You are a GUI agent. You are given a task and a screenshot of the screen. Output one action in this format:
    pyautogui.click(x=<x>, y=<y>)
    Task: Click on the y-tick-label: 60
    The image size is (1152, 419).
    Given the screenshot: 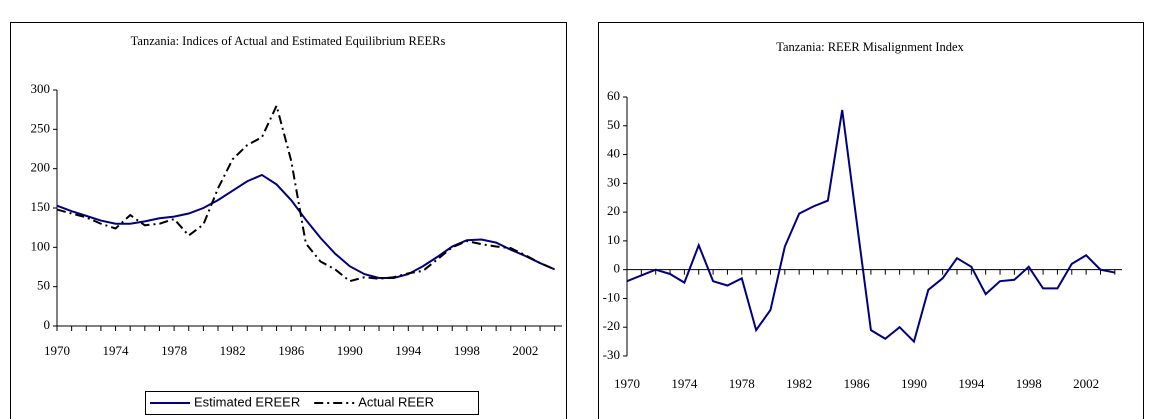 What is the action you would take?
    pyautogui.click(x=613, y=95)
    